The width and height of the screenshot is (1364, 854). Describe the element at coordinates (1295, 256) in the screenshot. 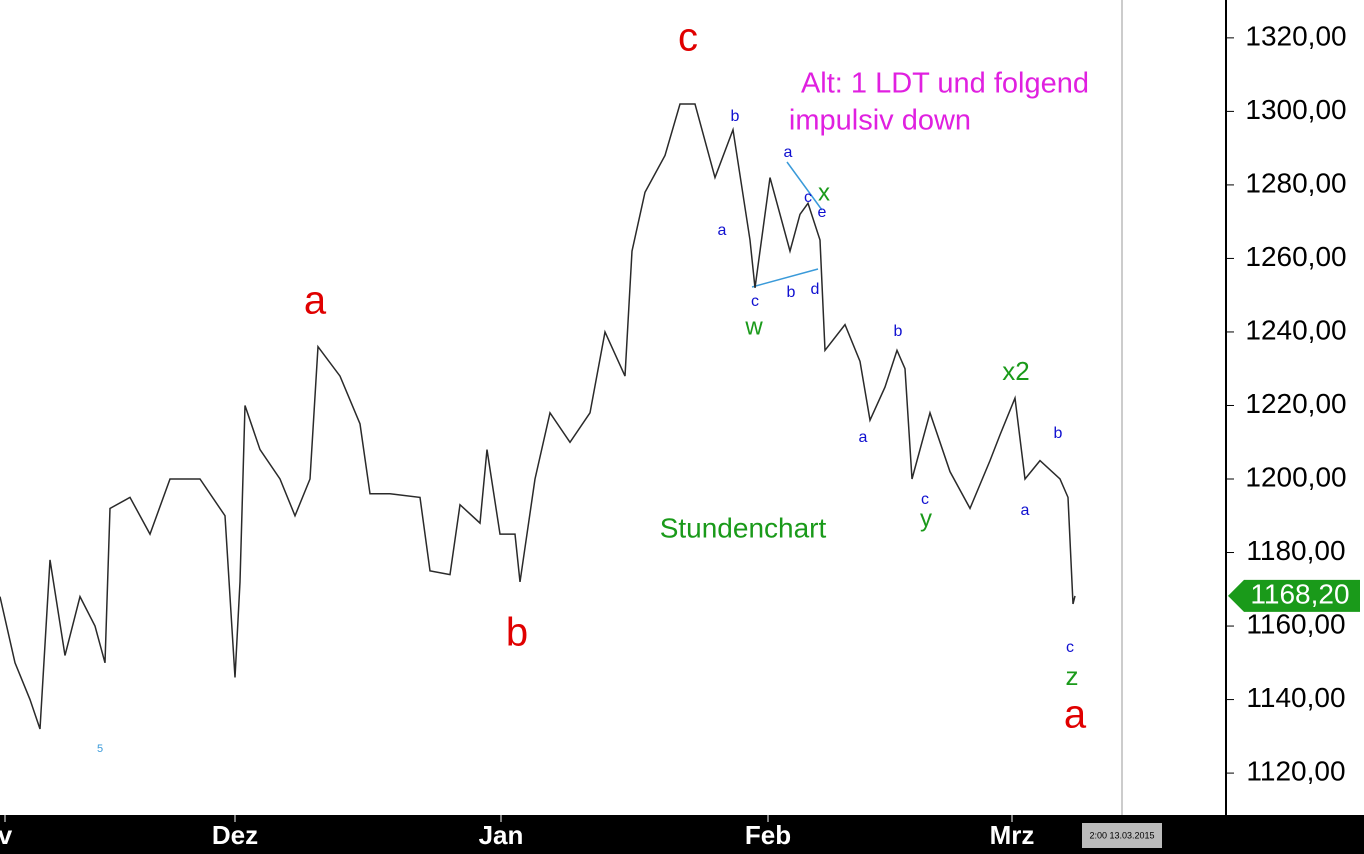

I see `y-tick-label: 1260,00` at that location.